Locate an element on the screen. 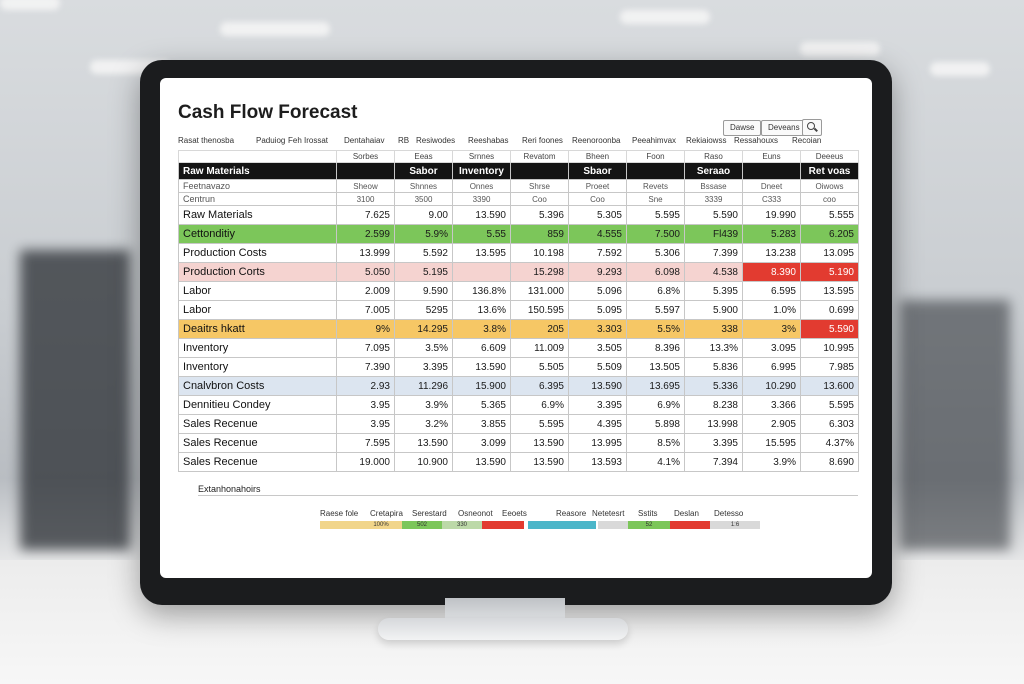 Image resolution: width=1024 pixels, height=684 pixels. table-cell: 136.8% is located at coordinates (481, 291).